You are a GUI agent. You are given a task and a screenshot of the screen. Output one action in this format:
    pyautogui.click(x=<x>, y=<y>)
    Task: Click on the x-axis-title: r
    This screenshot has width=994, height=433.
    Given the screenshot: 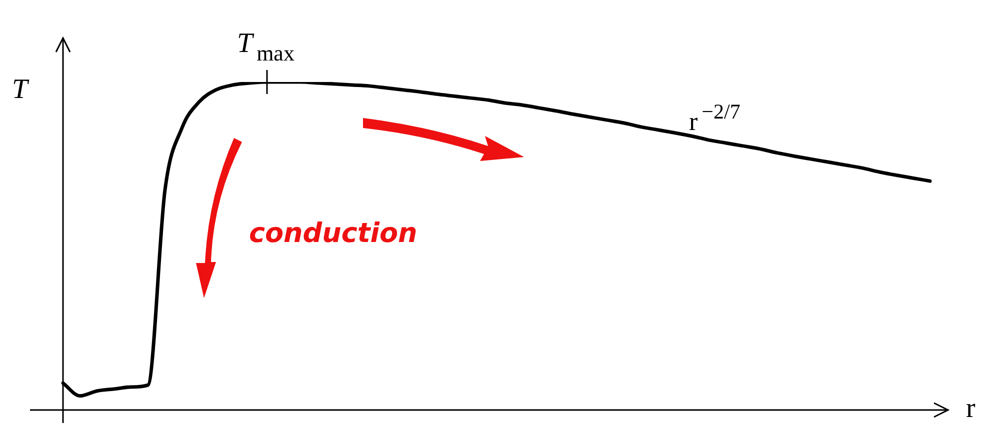 What is the action you would take?
    pyautogui.click(x=971, y=408)
    